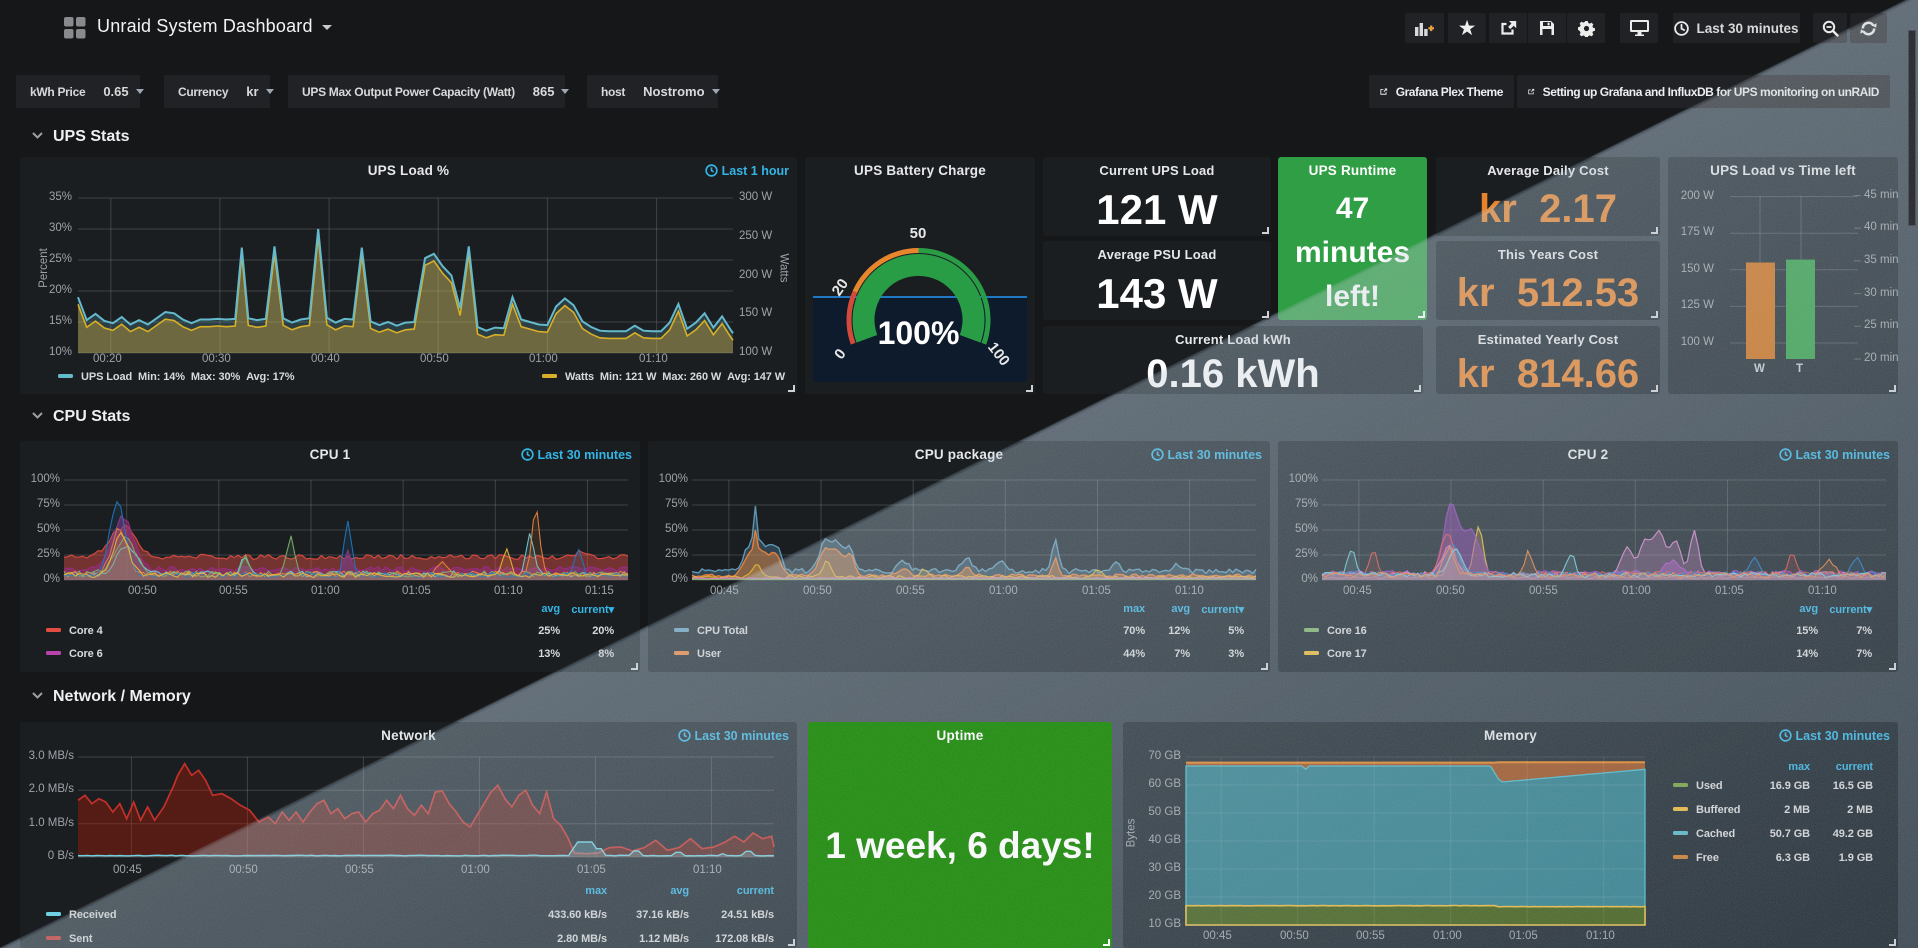 Image resolution: width=1918 pixels, height=948 pixels. I want to click on svg-text: 100, so click(998, 354).